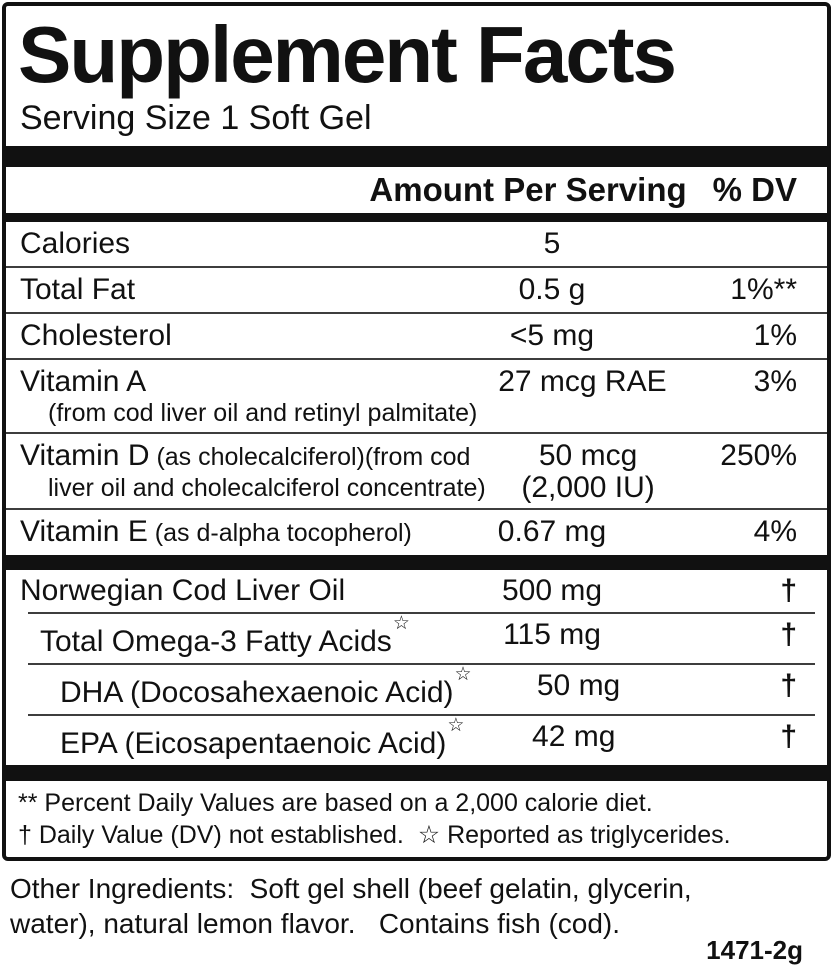 Image resolution: width=833 pixels, height=966 pixels. Describe the element at coordinates (226, 290) in the screenshot. I see `nutrient-name-line: Total Fat` at that location.